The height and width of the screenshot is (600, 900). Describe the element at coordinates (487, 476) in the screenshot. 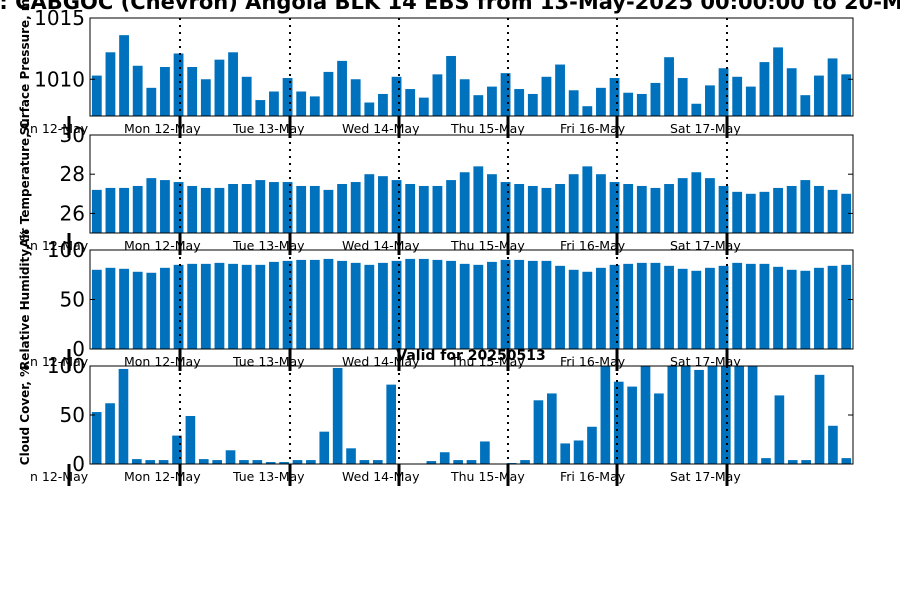

I see `x-tick-label-thu-15-may: Thu 15-May` at that location.